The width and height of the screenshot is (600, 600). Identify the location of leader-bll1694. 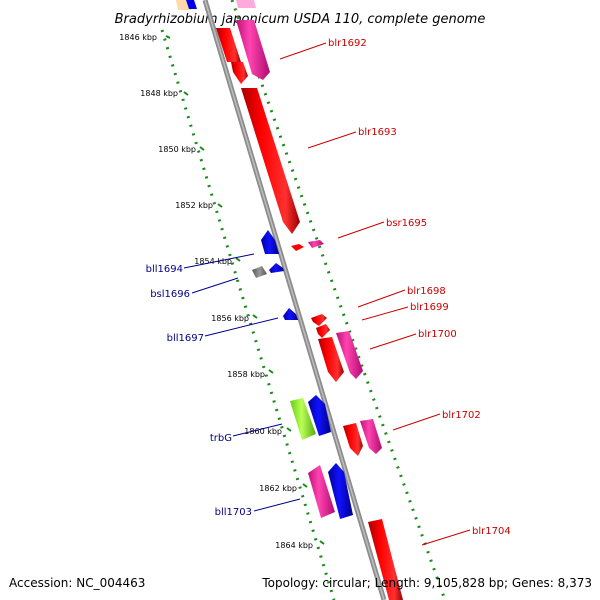
(219, 261).